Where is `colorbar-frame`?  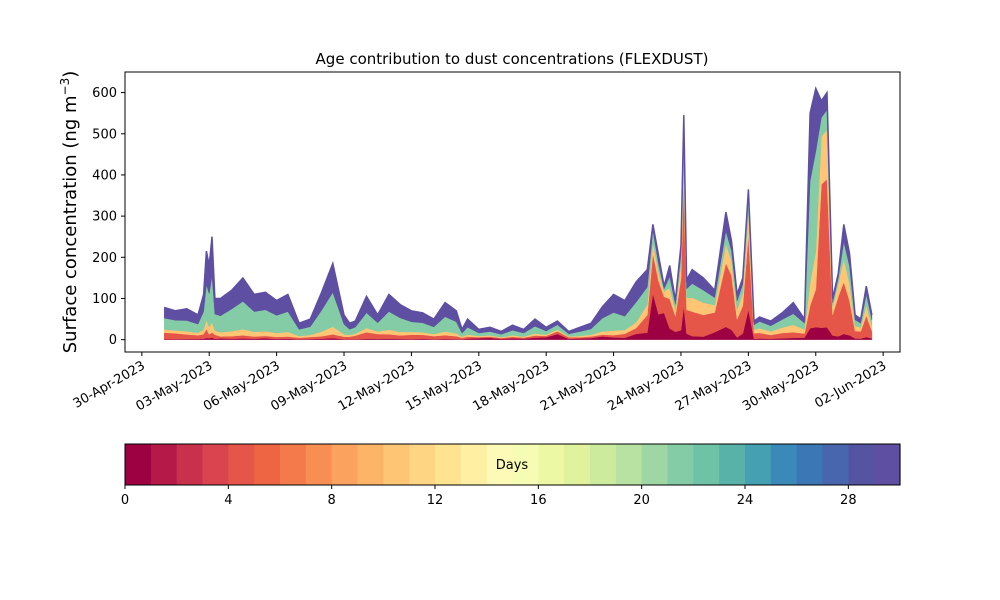 colorbar-frame is located at coordinates (512, 464).